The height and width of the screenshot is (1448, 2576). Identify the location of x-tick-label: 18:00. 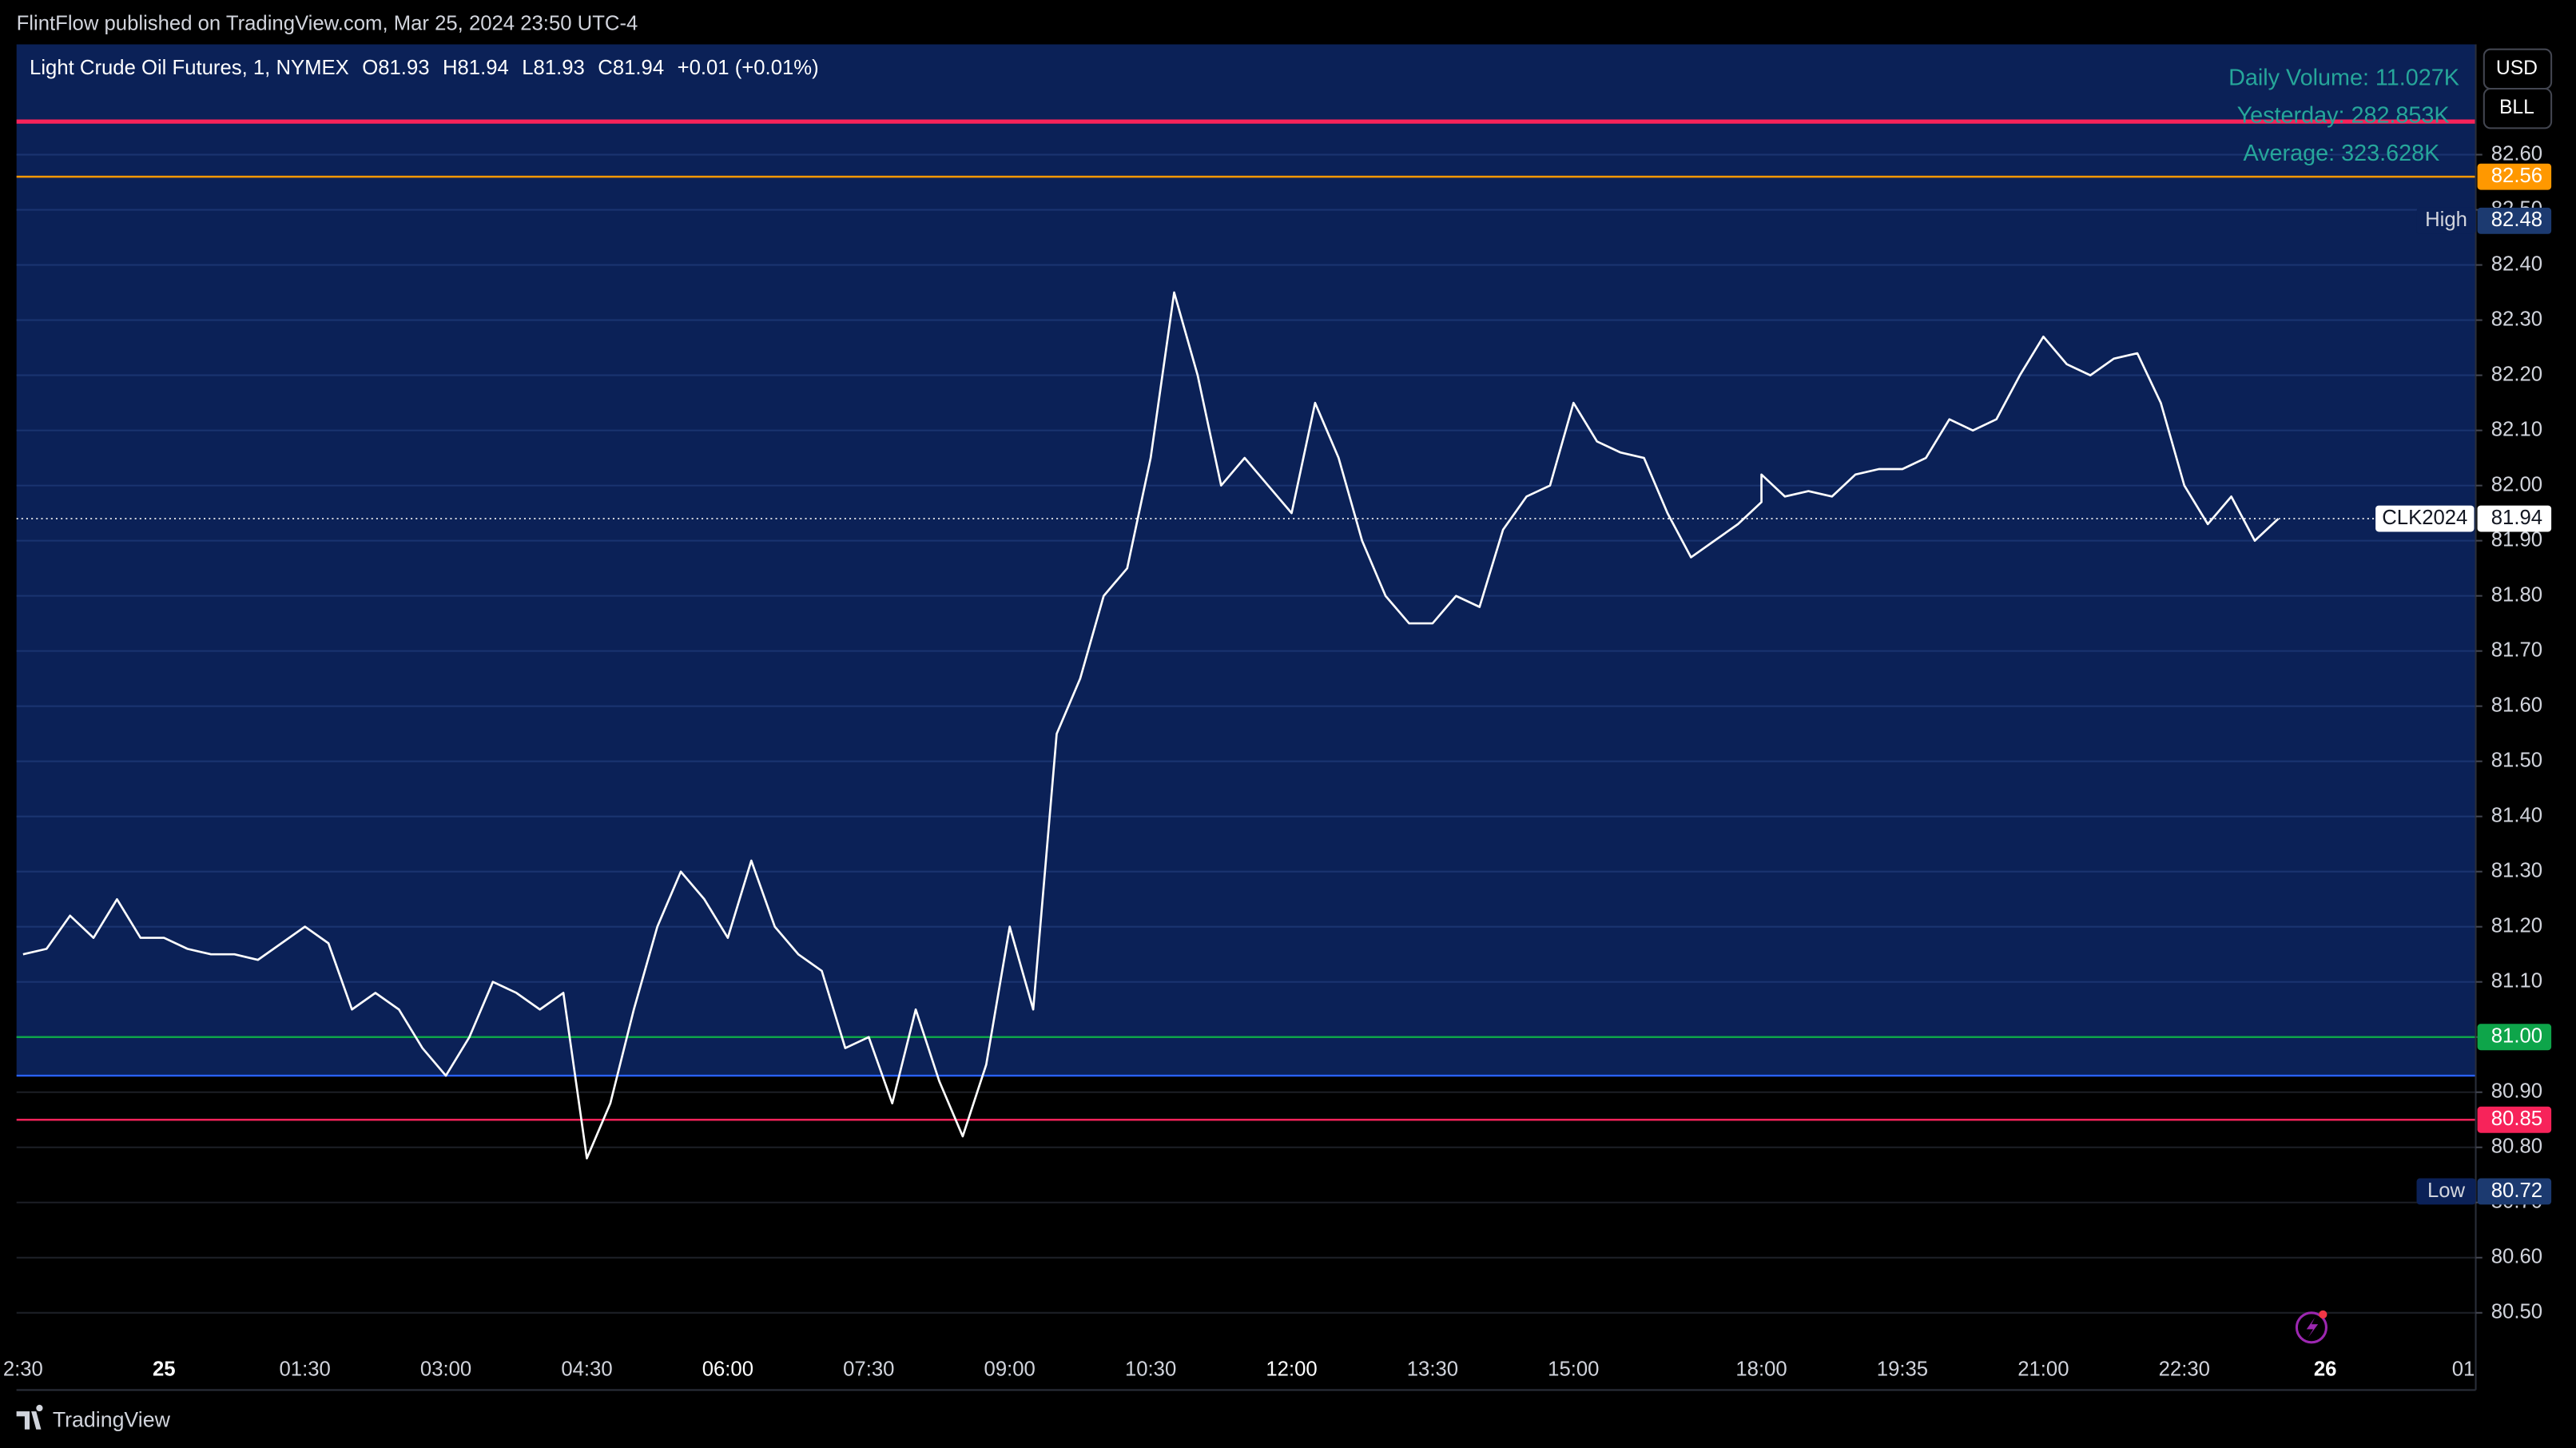
(1761, 1369).